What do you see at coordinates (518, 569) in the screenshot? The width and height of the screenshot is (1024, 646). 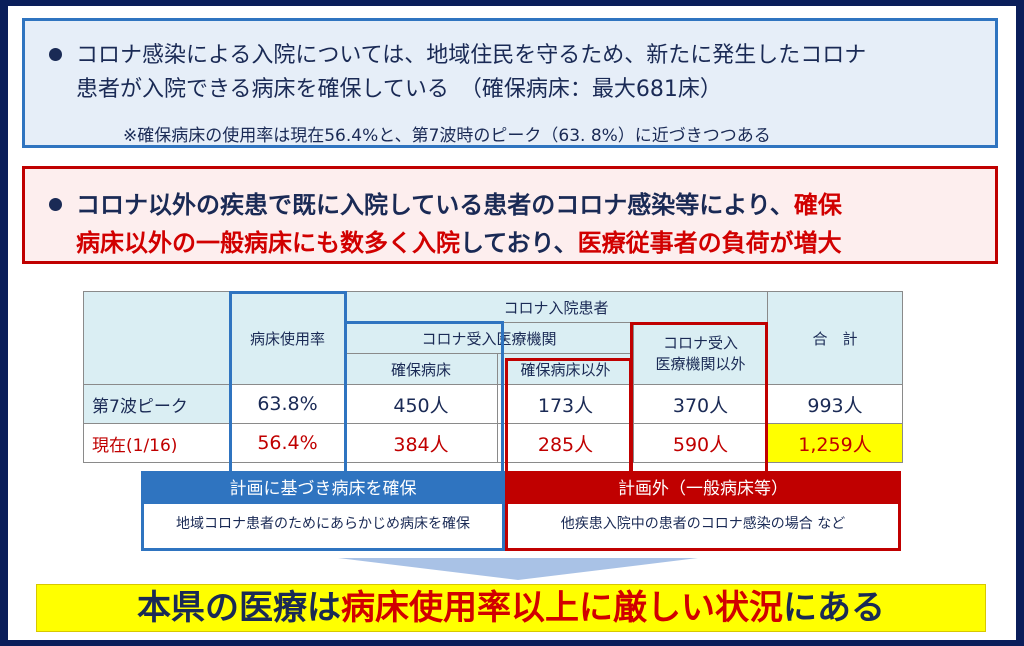 I see `down-arrow-icon` at bounding box center [518, 569].